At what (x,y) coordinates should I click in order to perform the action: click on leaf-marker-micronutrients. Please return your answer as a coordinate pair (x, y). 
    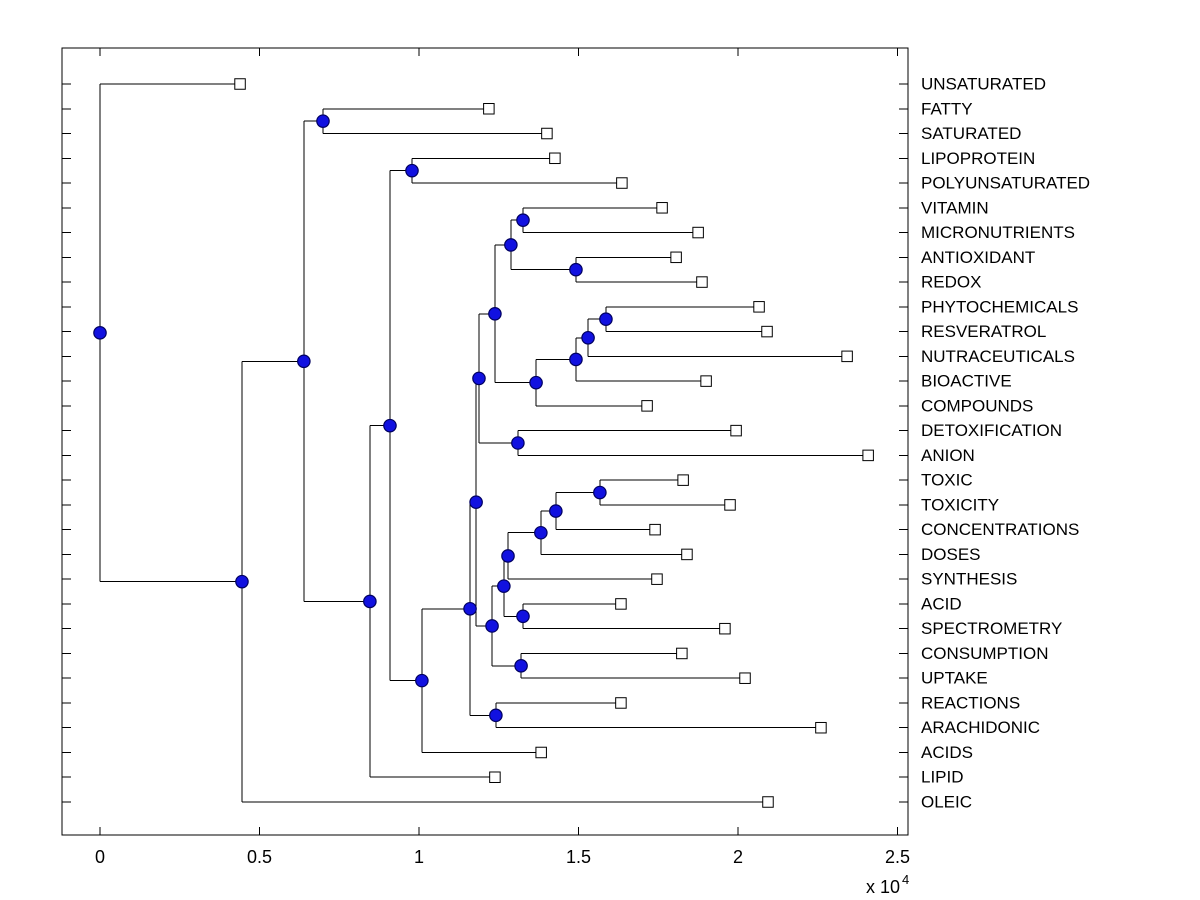
    Looking at the image, I should click on (698, 232).